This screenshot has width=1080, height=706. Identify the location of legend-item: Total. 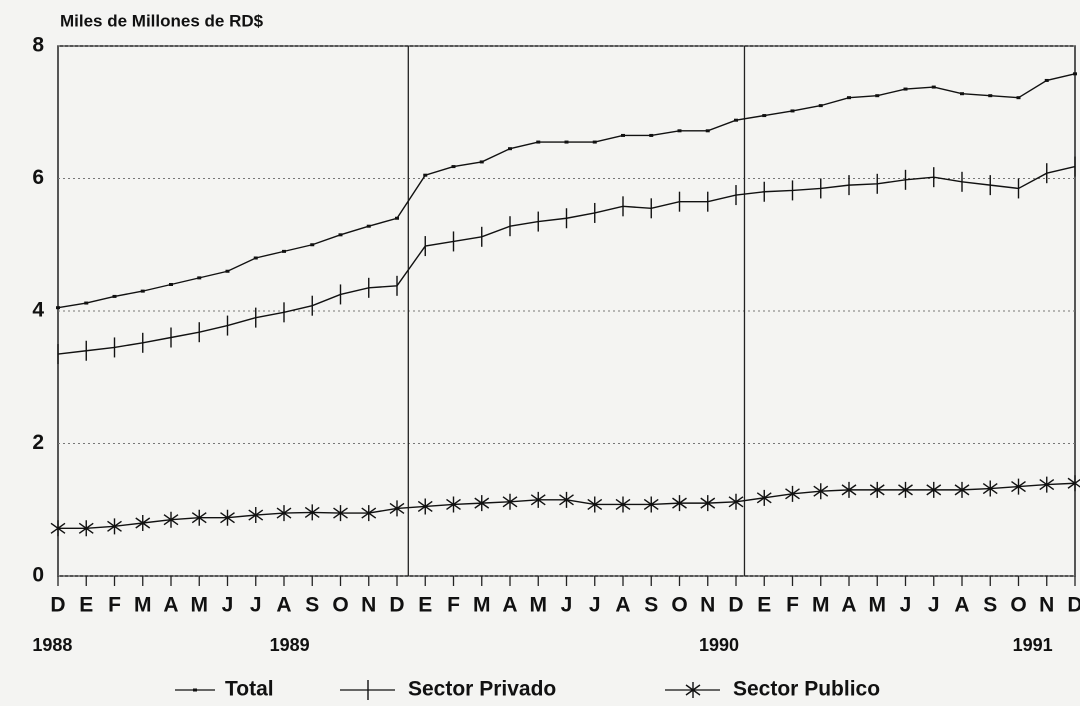
(224, 689).